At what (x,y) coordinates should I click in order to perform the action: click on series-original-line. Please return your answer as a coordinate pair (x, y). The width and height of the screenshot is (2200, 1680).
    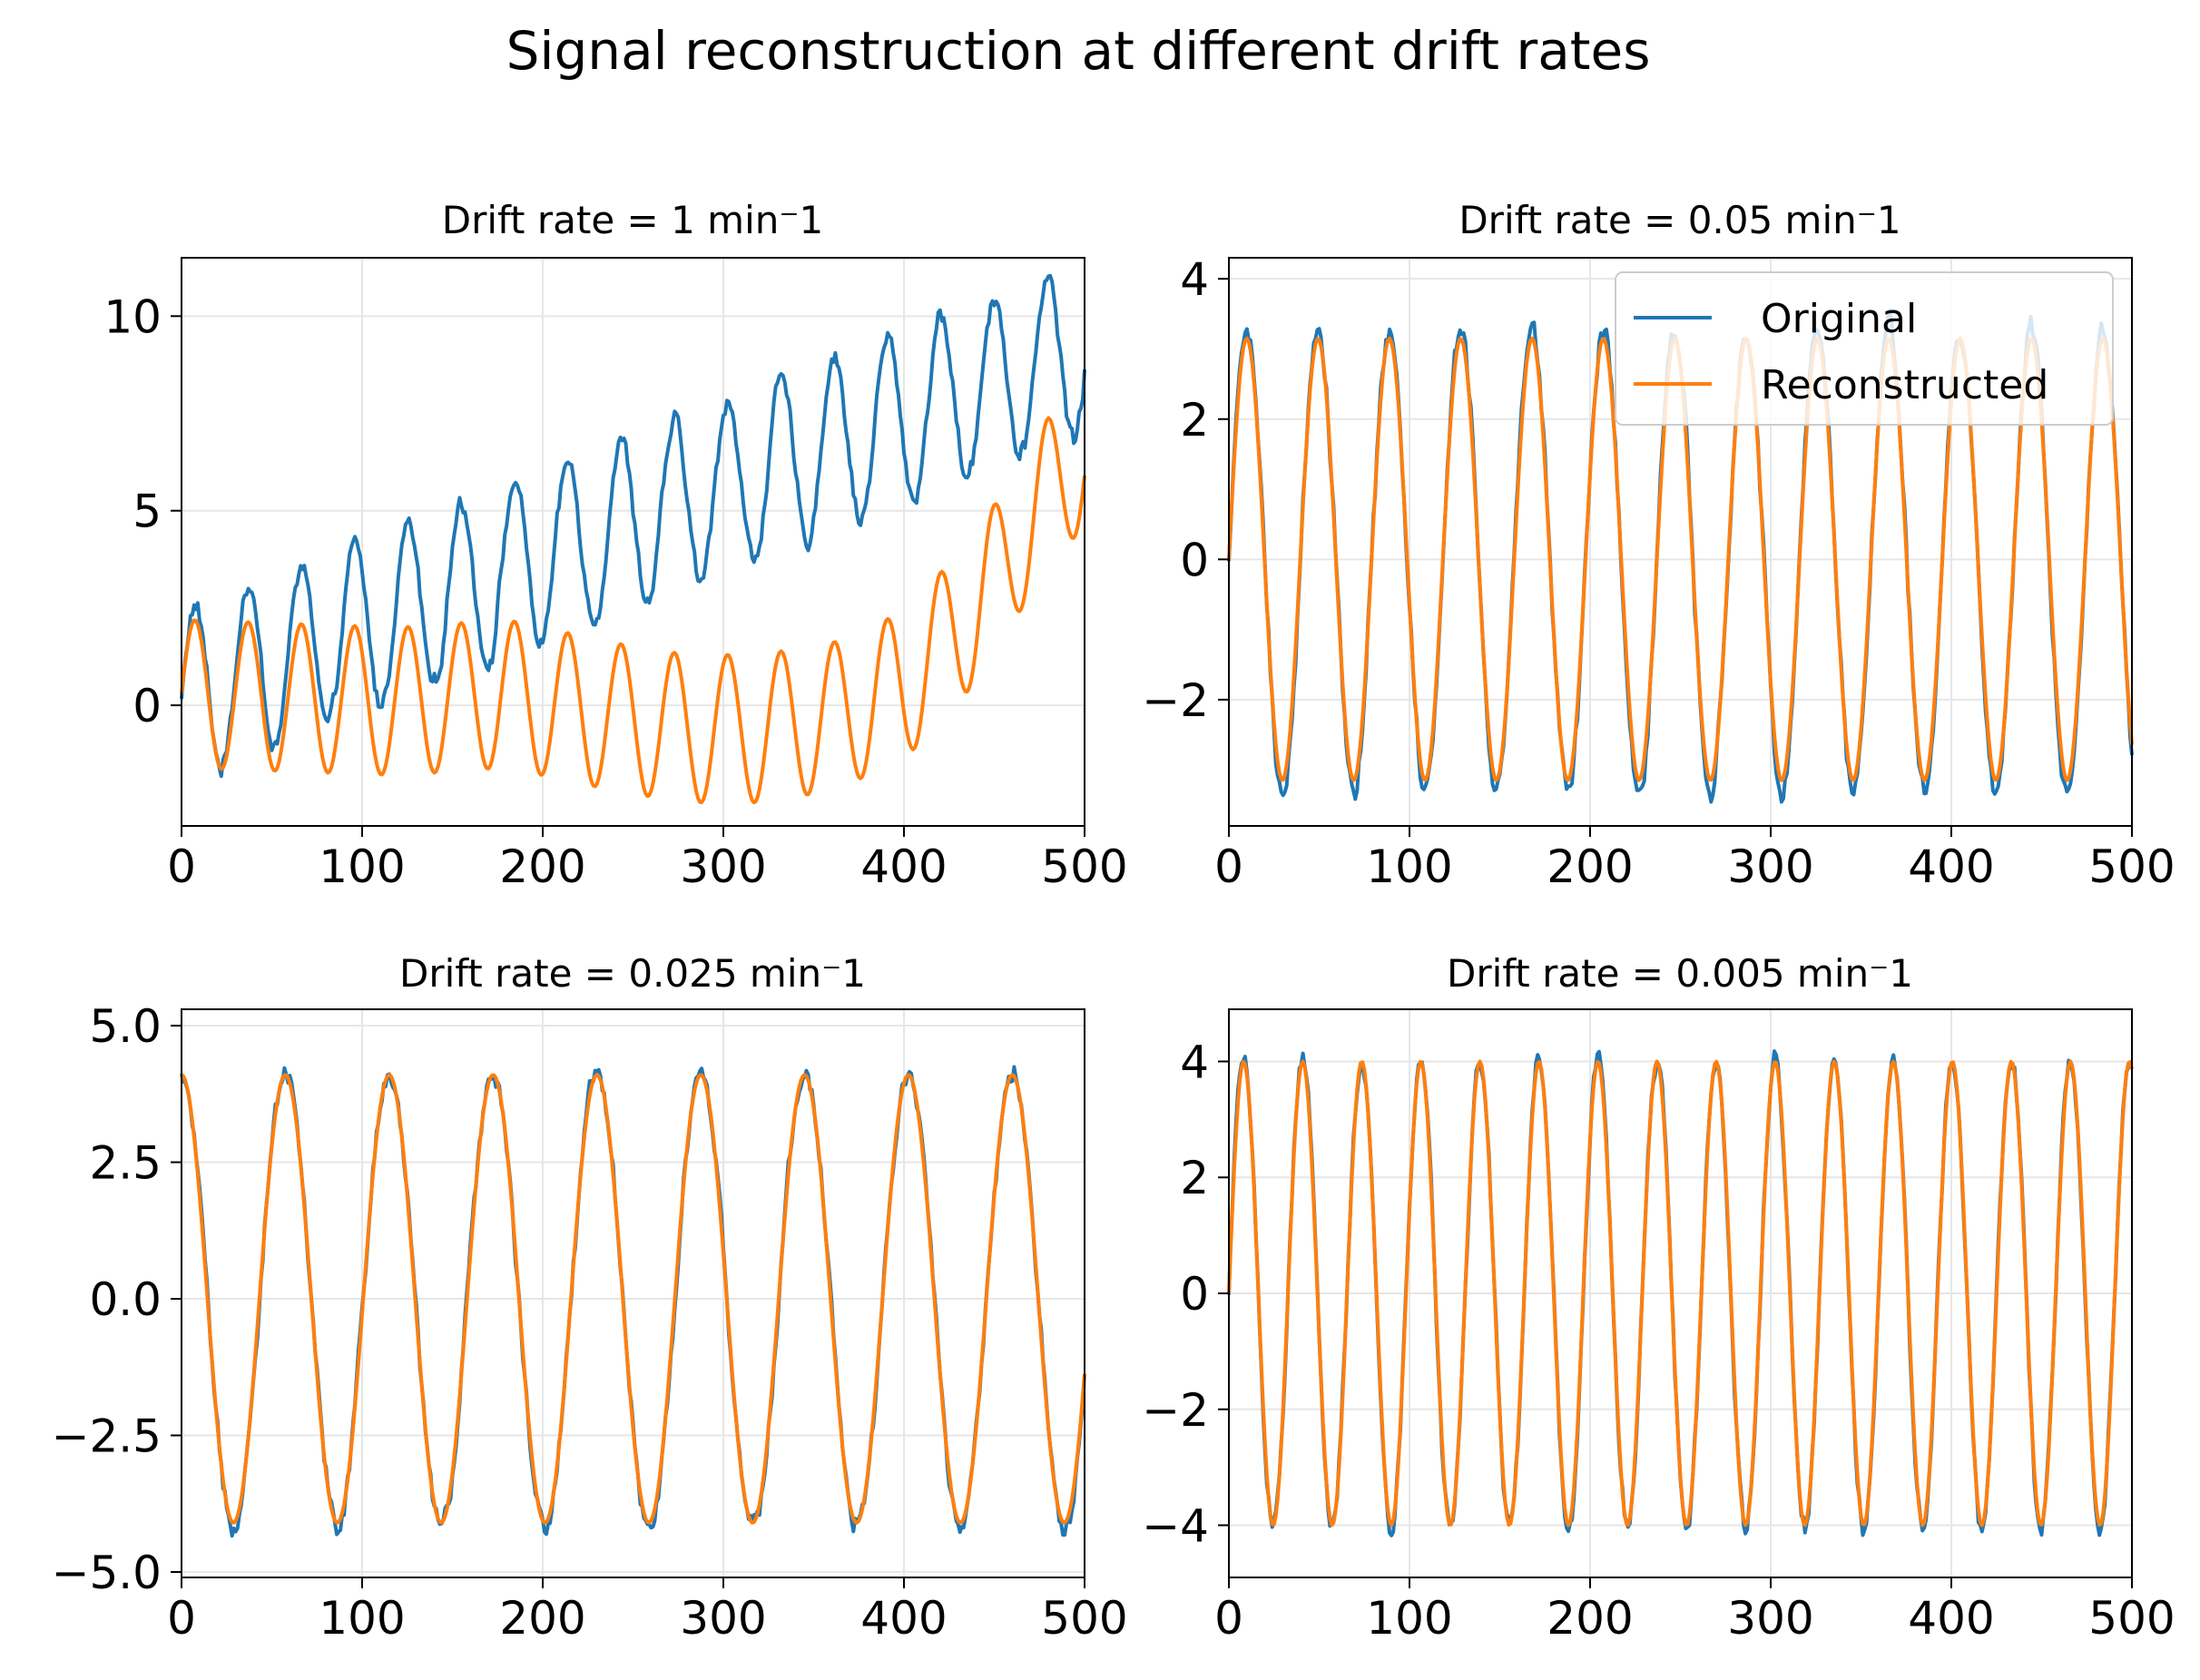
    Looking at the image, I should click on (633, 526).